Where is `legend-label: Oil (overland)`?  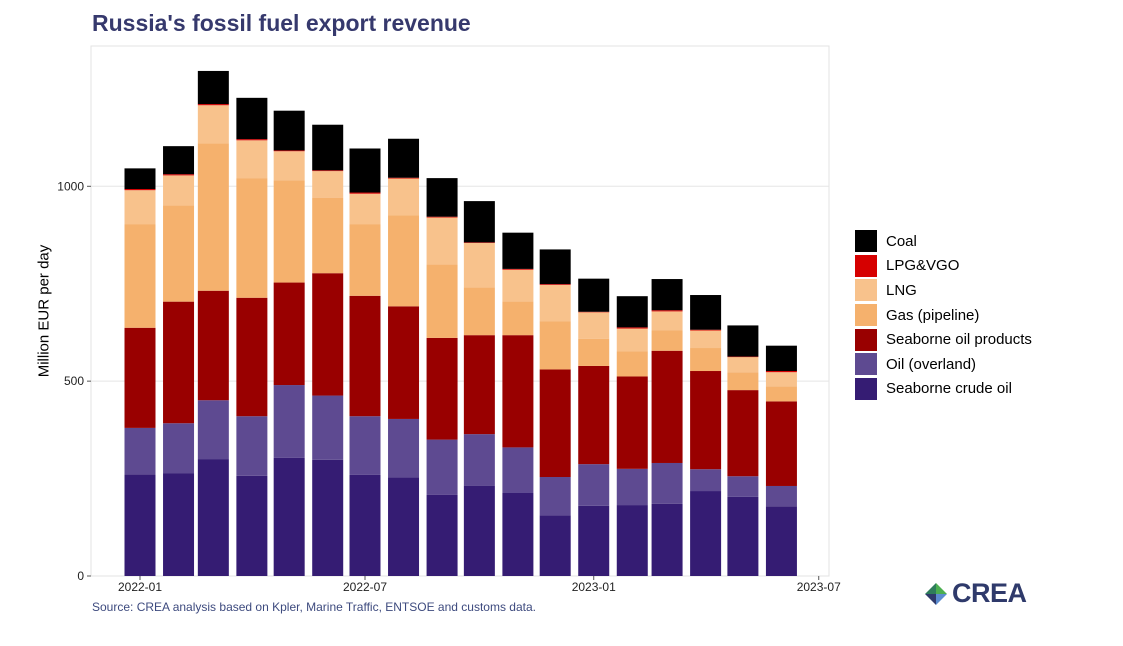 legend-label: Oil (overland) is located at coordinates (931, 364).